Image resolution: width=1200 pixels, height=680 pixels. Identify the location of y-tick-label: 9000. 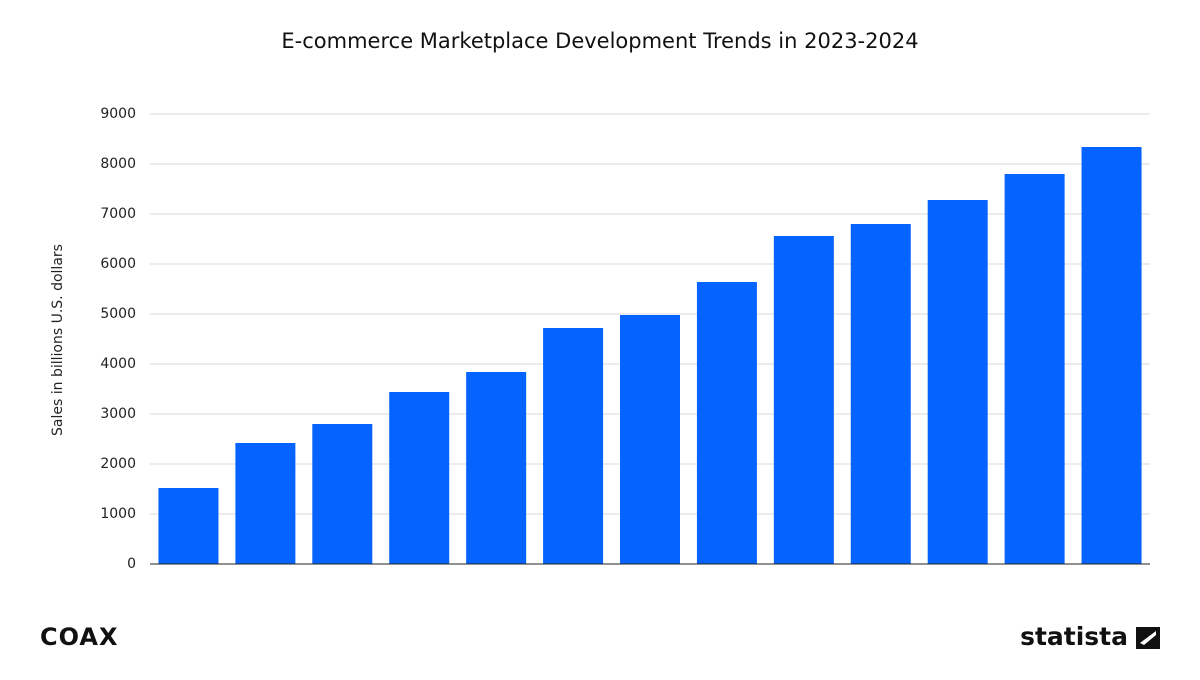
(118, 114).